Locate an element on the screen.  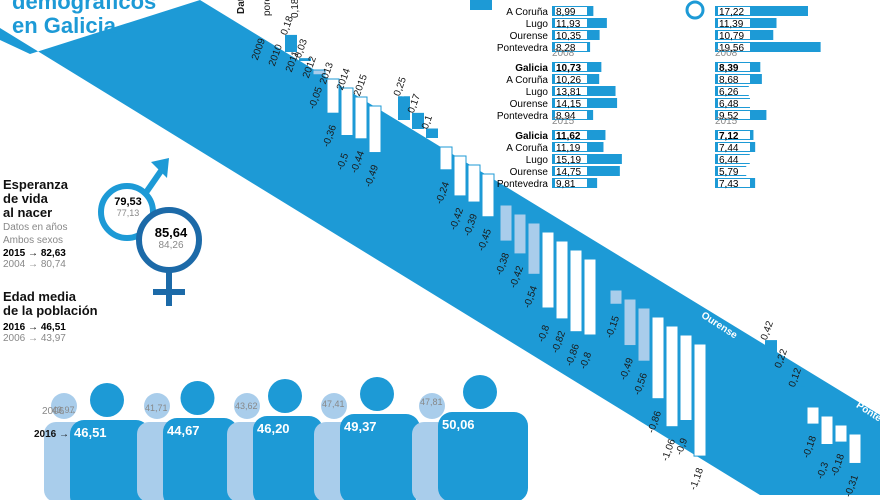
life-v2015: 82,63 is located at coordinates (53, 253).